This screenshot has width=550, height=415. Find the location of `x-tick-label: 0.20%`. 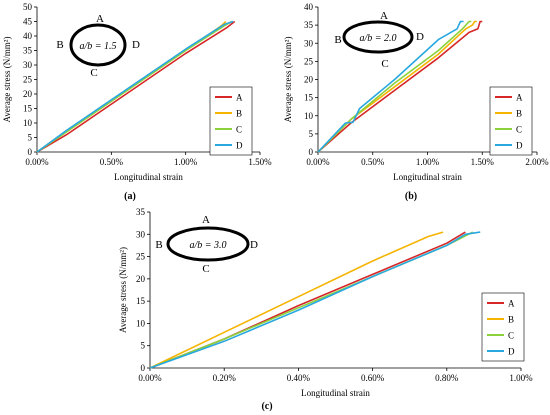

x-tick-label: 0.20% is located at coordinates (225, 378).